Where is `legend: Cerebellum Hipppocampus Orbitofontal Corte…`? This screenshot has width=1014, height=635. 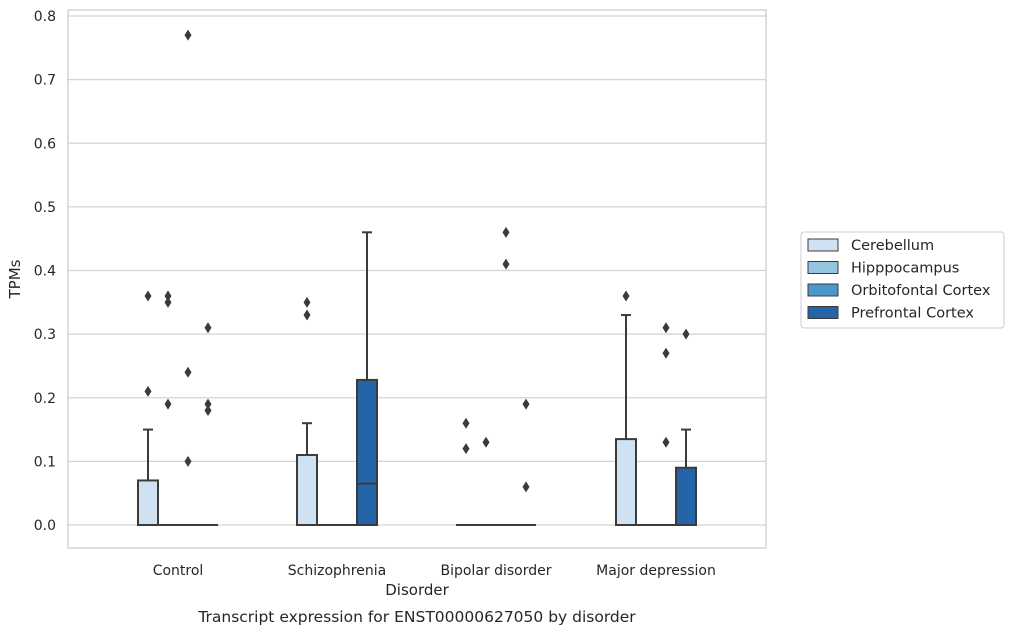
legend: Cerebellum Hipppocampus Orbitofontal Corte… is located at coordinates (902, 280).